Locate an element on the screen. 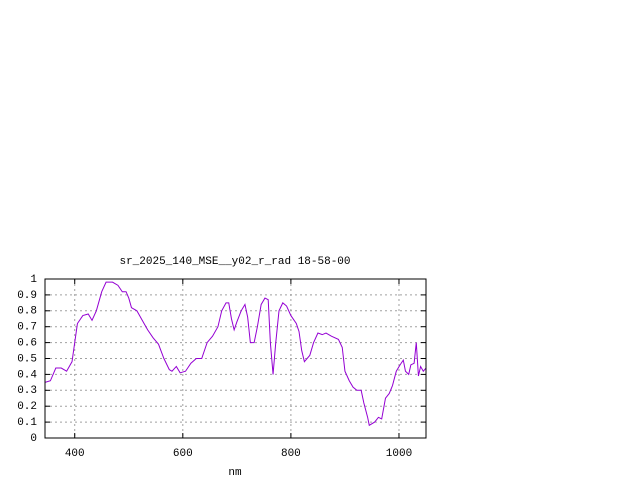 The image size is (640, 480). y-tick-label: 0.4 is located at coordinates (27, 375).